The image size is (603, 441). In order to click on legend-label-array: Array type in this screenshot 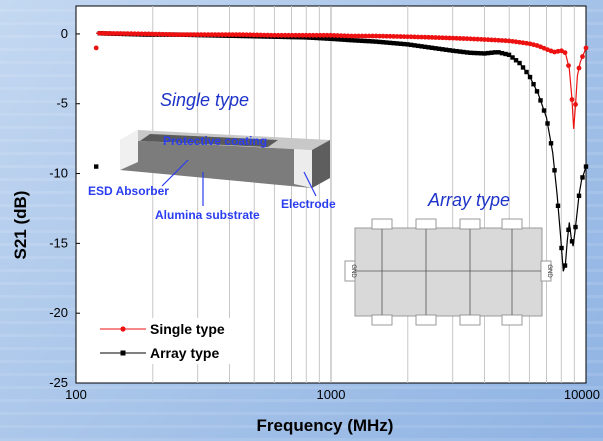, I will do `click(184, 353)`.